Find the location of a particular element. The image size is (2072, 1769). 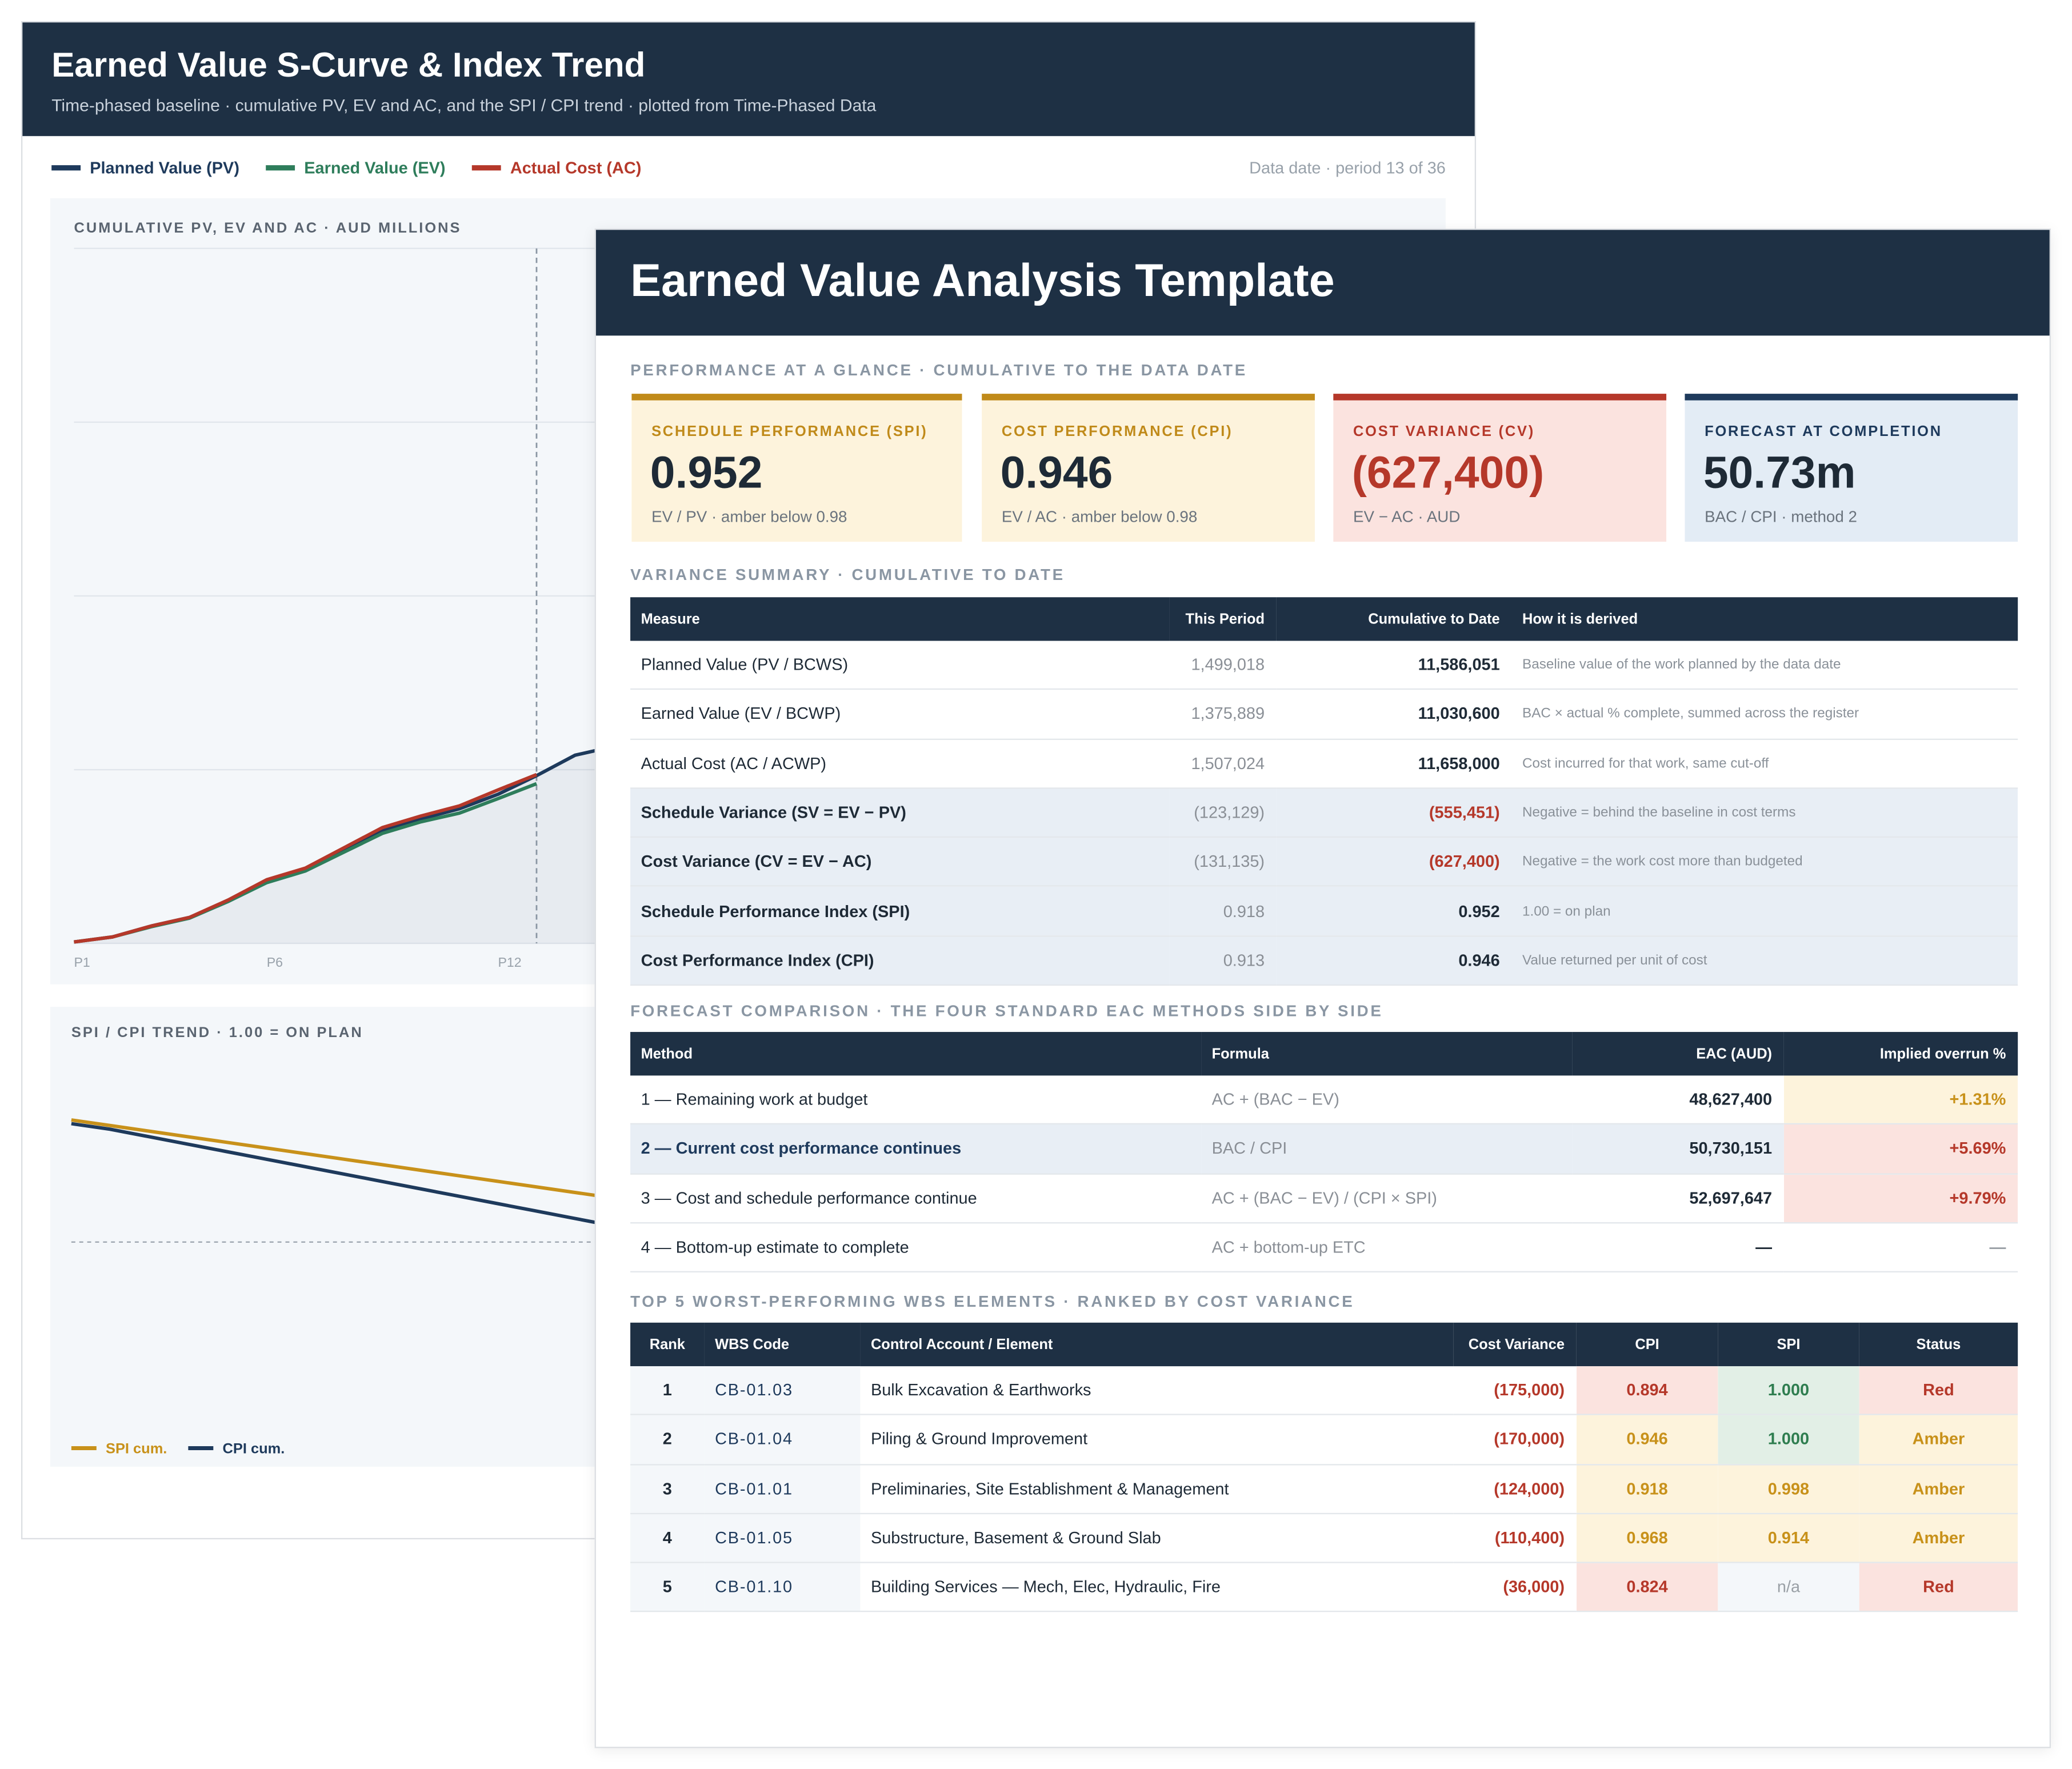

table-cell: BAC / CPI is located at coordinates (1387, 1149).